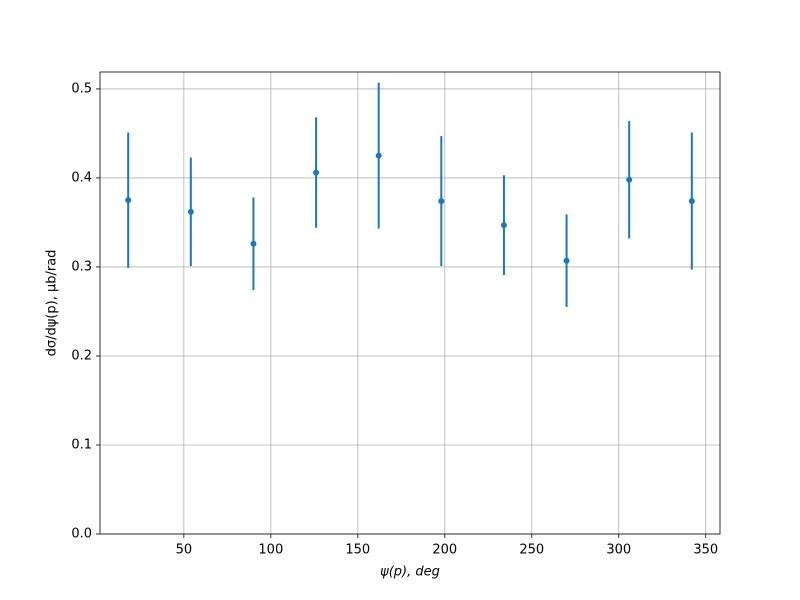  Describe the element at coordinates (618, 550) in the screenshot. I see `x-tick-label: 300` at that location.